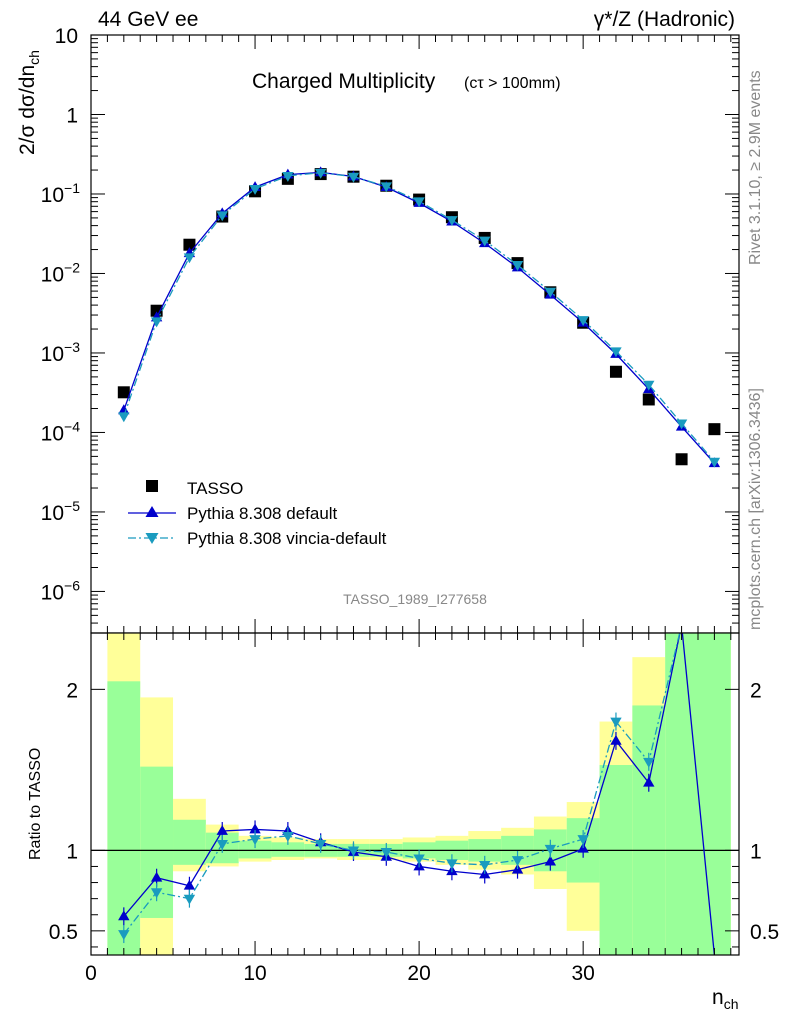 This screenshot has width=786, height=1024. What do you see at coordinates (152, 538) in the screenshot?
I see `legend-marker-pythia-vincia` at bounding box center [152, 538].